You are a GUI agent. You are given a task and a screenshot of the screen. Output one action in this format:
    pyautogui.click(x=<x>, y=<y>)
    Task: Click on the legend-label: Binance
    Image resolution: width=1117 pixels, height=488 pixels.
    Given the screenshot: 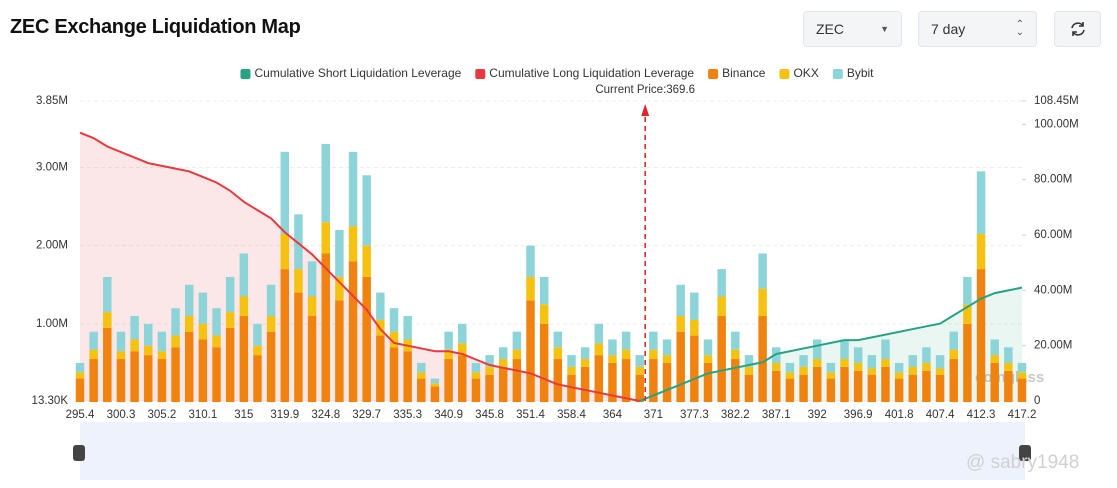 What is the action you would take?
    pyautogui.click(x=744, y=73)
    